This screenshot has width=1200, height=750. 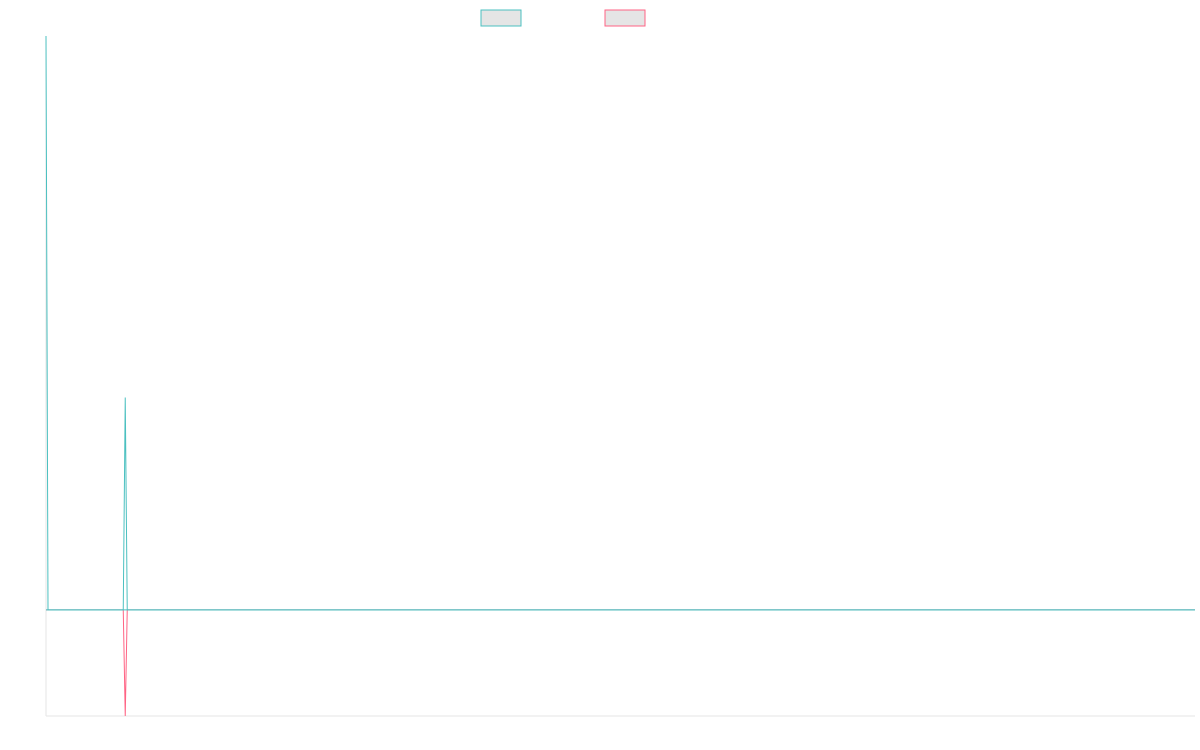 I want to click on legend-swatch-teal, so click(x=501, y=18).